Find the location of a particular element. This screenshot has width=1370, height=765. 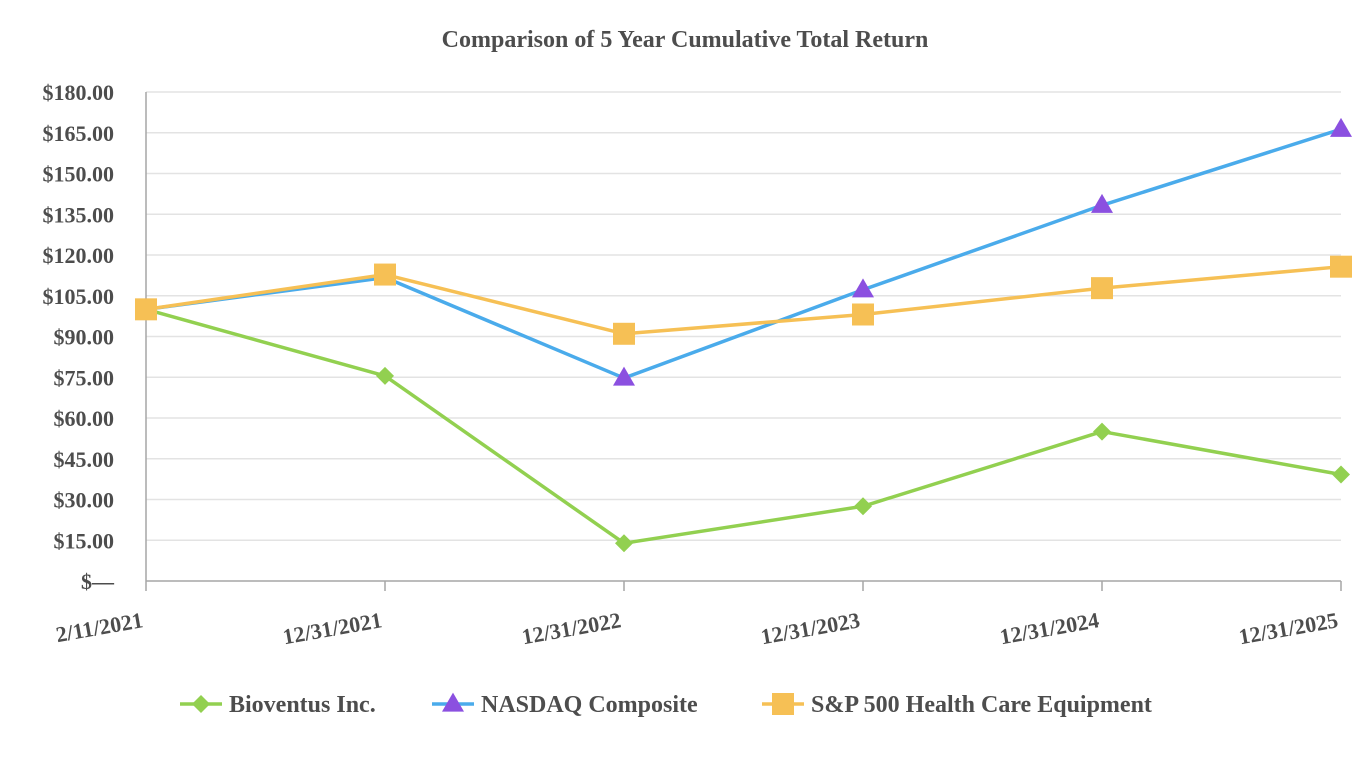

y-tick-label: $— is located at coordinates (98, 581).